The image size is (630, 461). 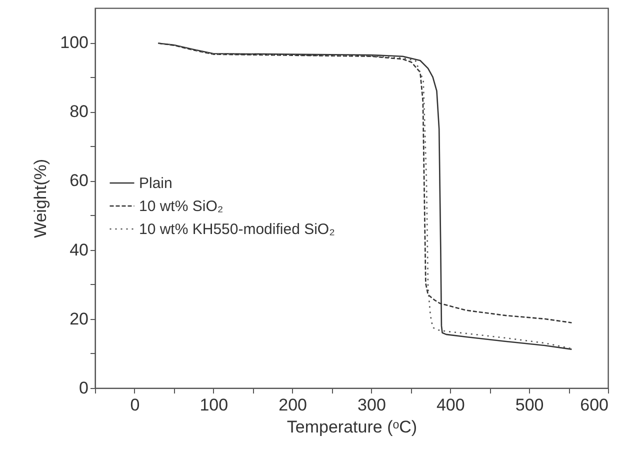 I want to click on y-tick-label: 20, so click(x=79, y=318).